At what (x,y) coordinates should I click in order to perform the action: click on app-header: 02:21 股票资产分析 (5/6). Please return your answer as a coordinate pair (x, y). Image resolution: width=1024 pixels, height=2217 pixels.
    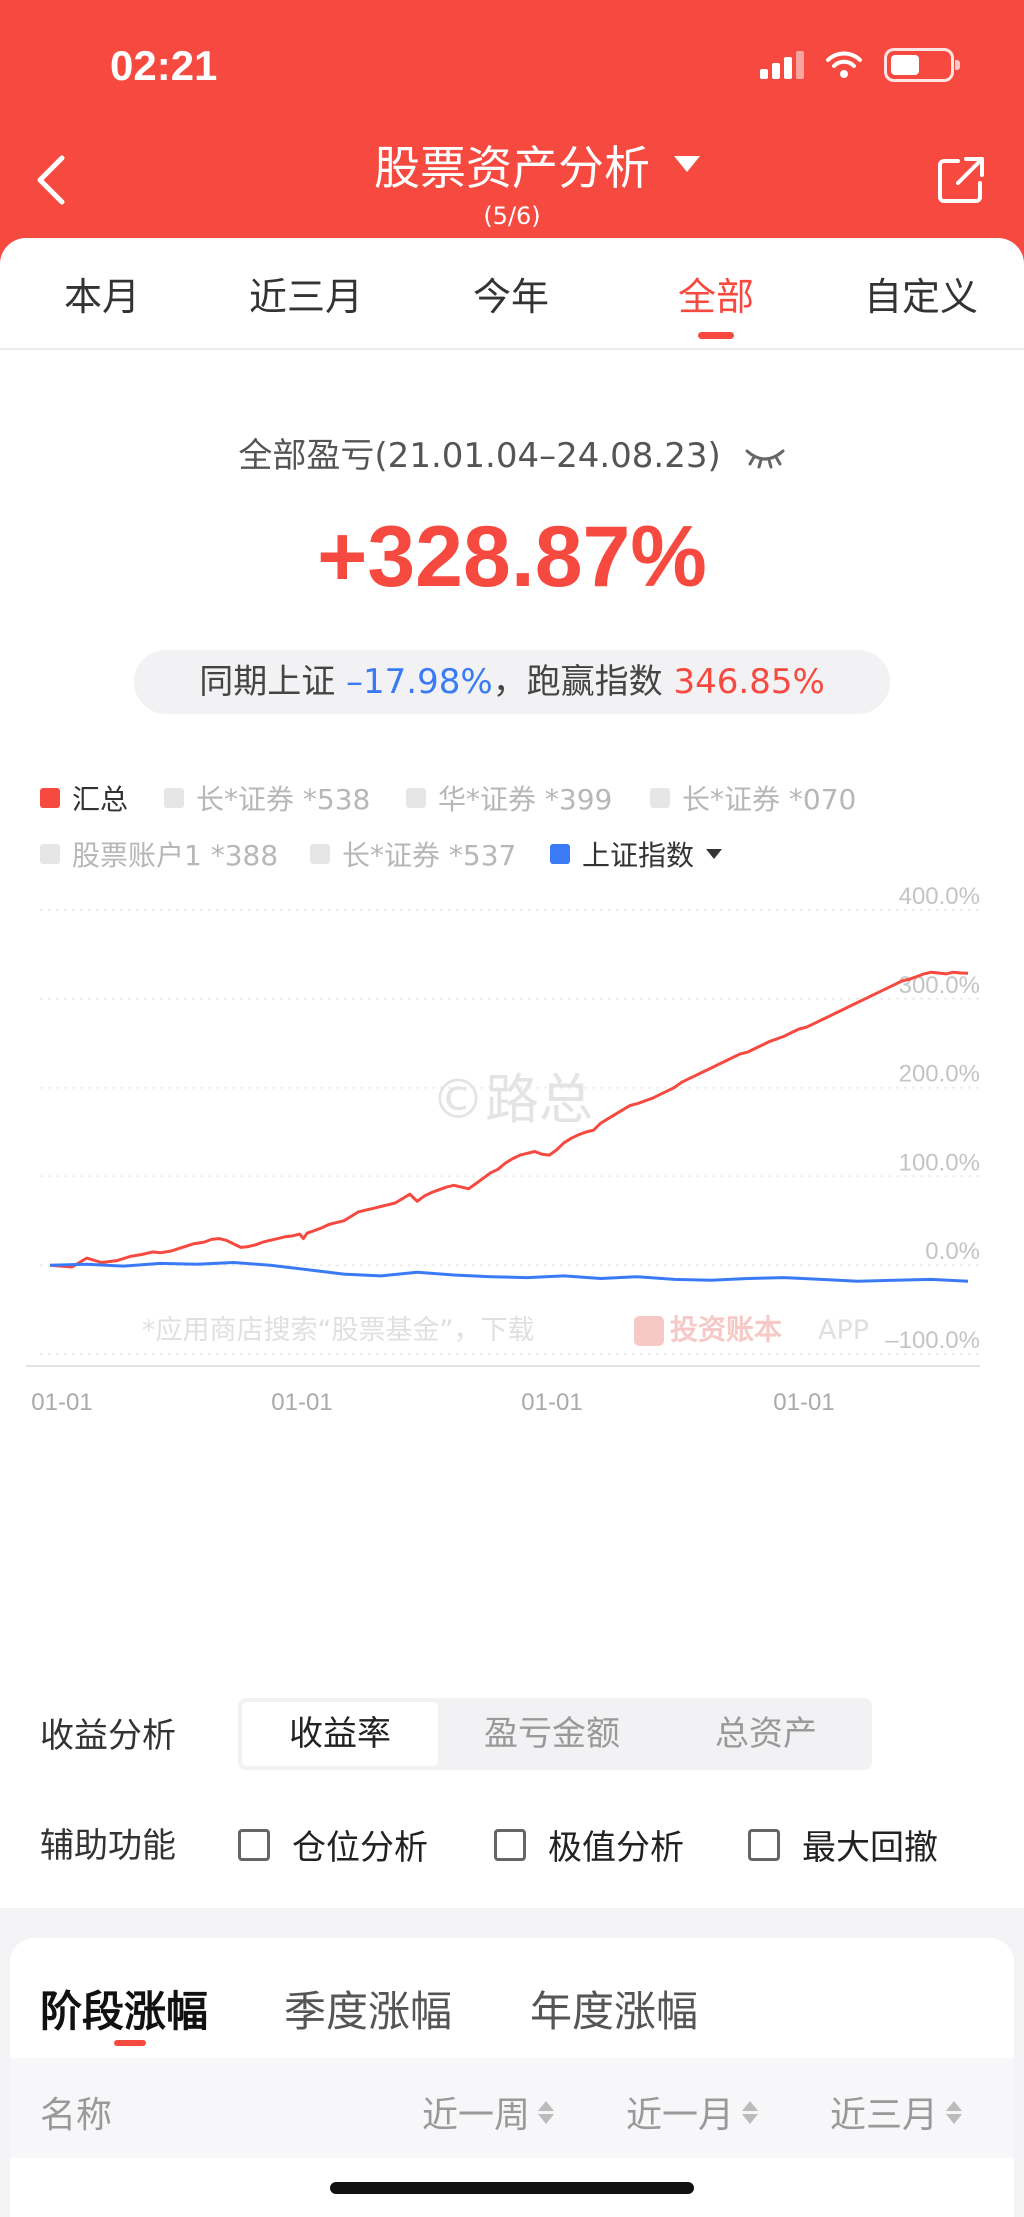
    Looking at the image, I should click on (512, 135).